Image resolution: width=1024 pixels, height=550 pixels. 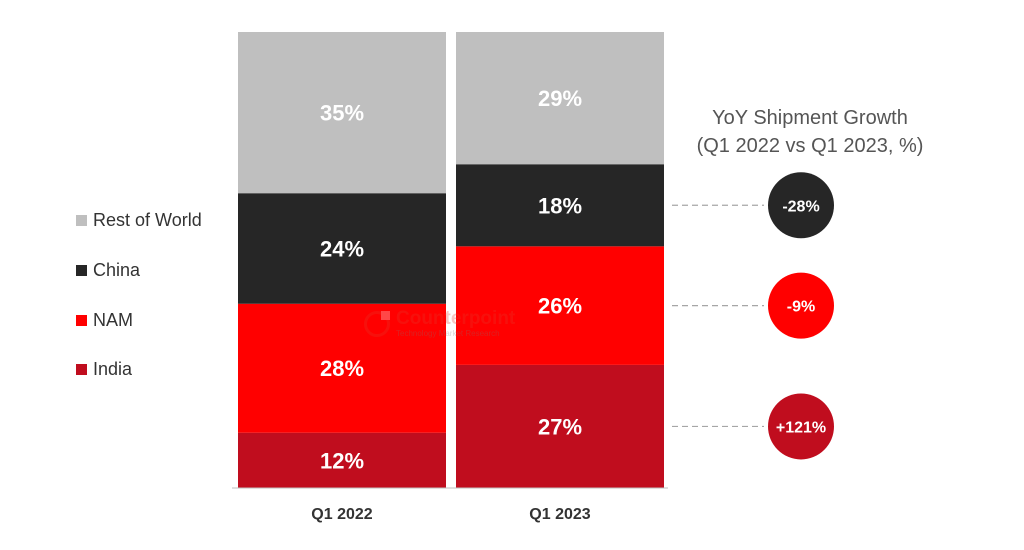 I want to click on yoy-title-line2: (Q1 2022 vs Q1 2023, %), so click(x=810, y=146).